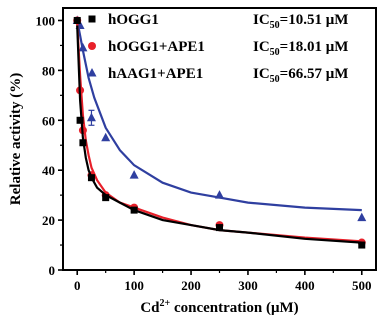 The width and height of the screenshot is (384, 321). I want to click on x-tick-label: 200, so click(191, 285).